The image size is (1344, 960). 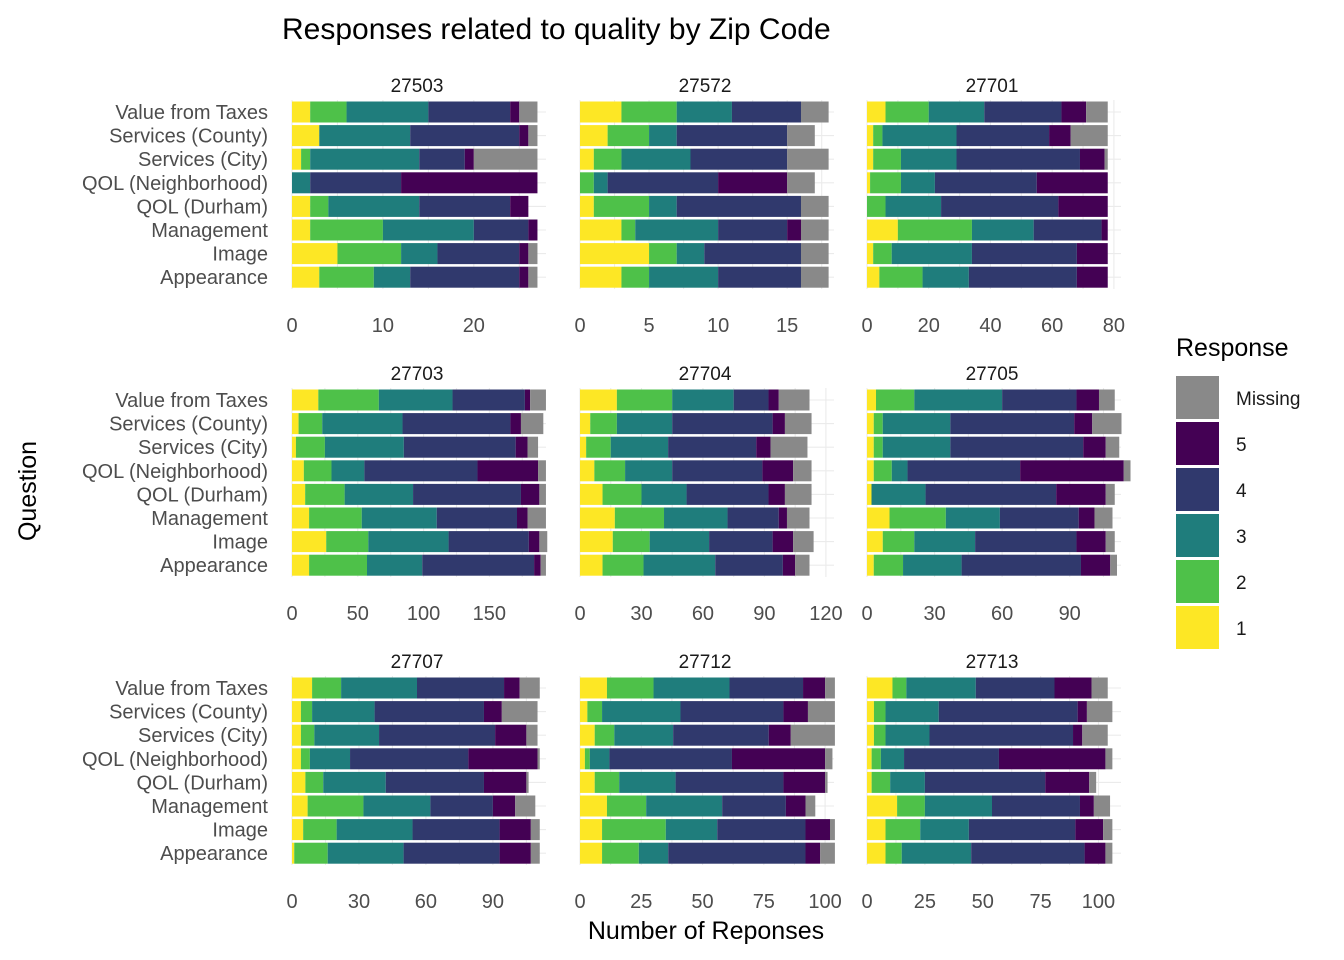 What do you see at coordinates (983, 902) in the screenshot?
I see `x-tick-label: 50` at bounding box center [983, 902].